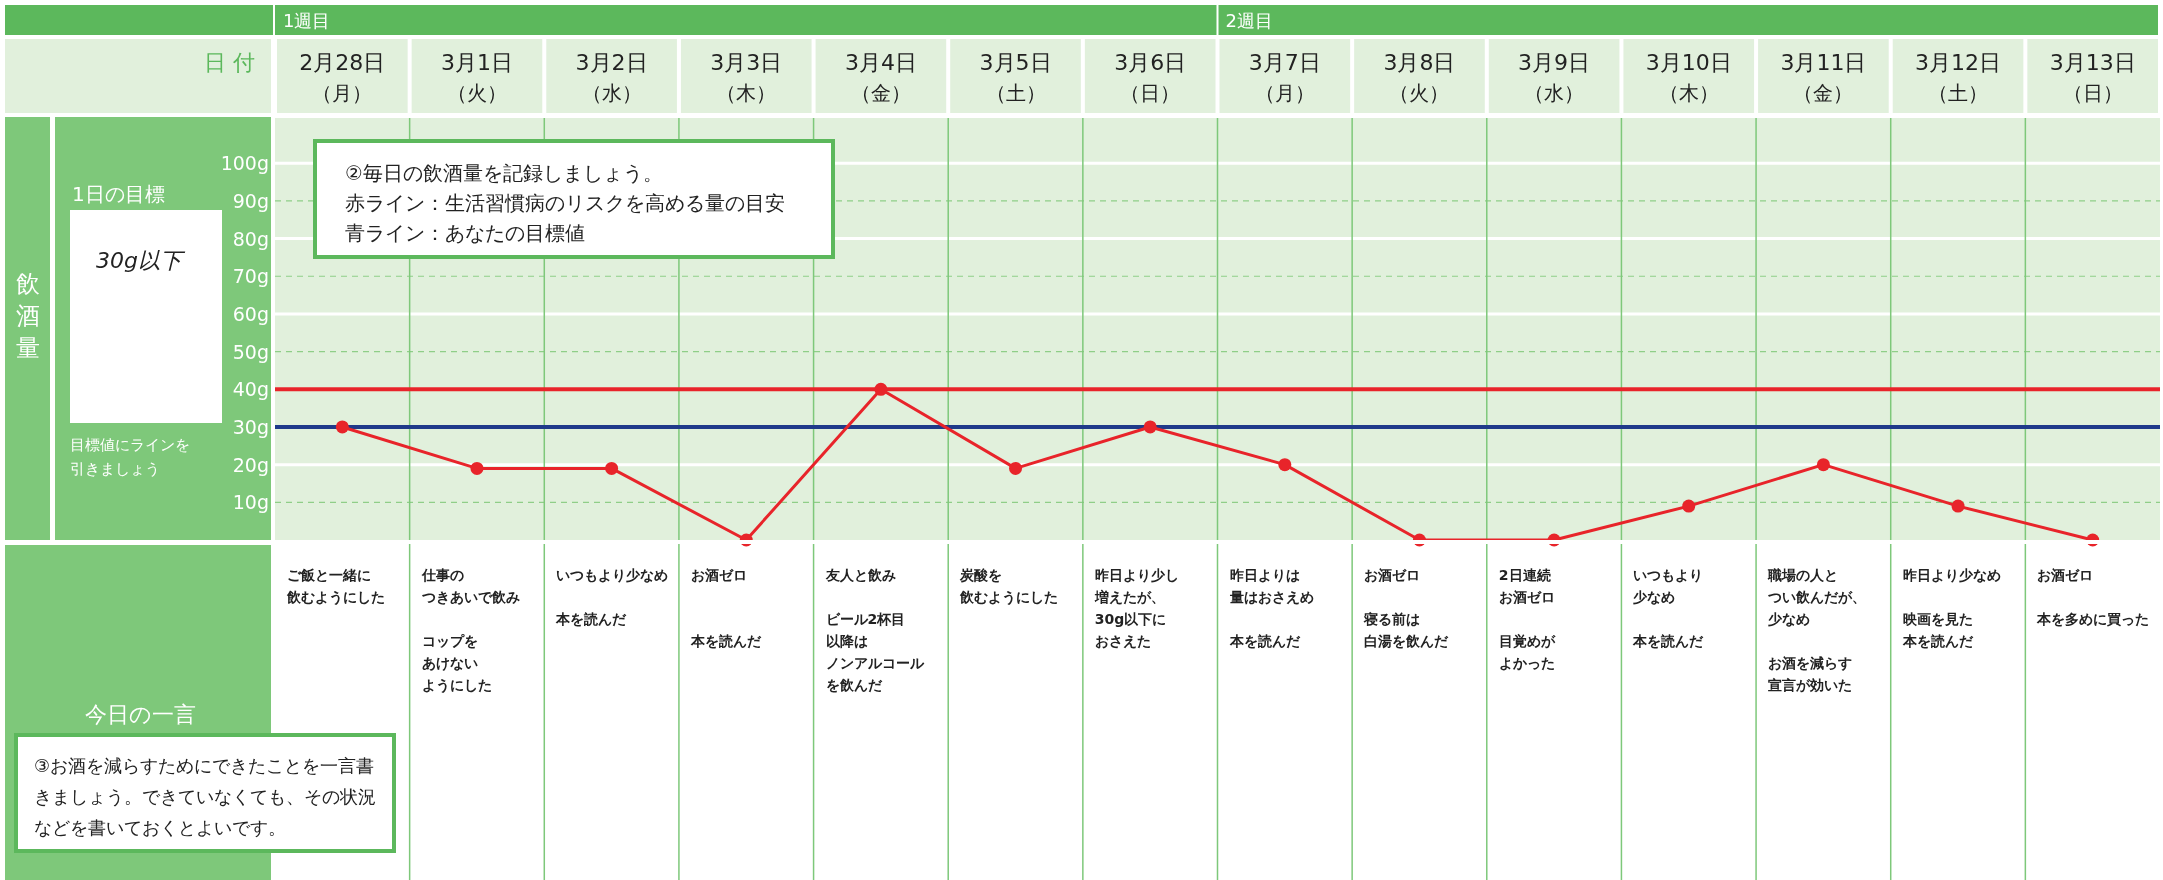  What do you see at coordinates (465, 233) in the screenshot?
I see `annotation: 青ライン：あなたの目標値` at bounding box center [465, 233].